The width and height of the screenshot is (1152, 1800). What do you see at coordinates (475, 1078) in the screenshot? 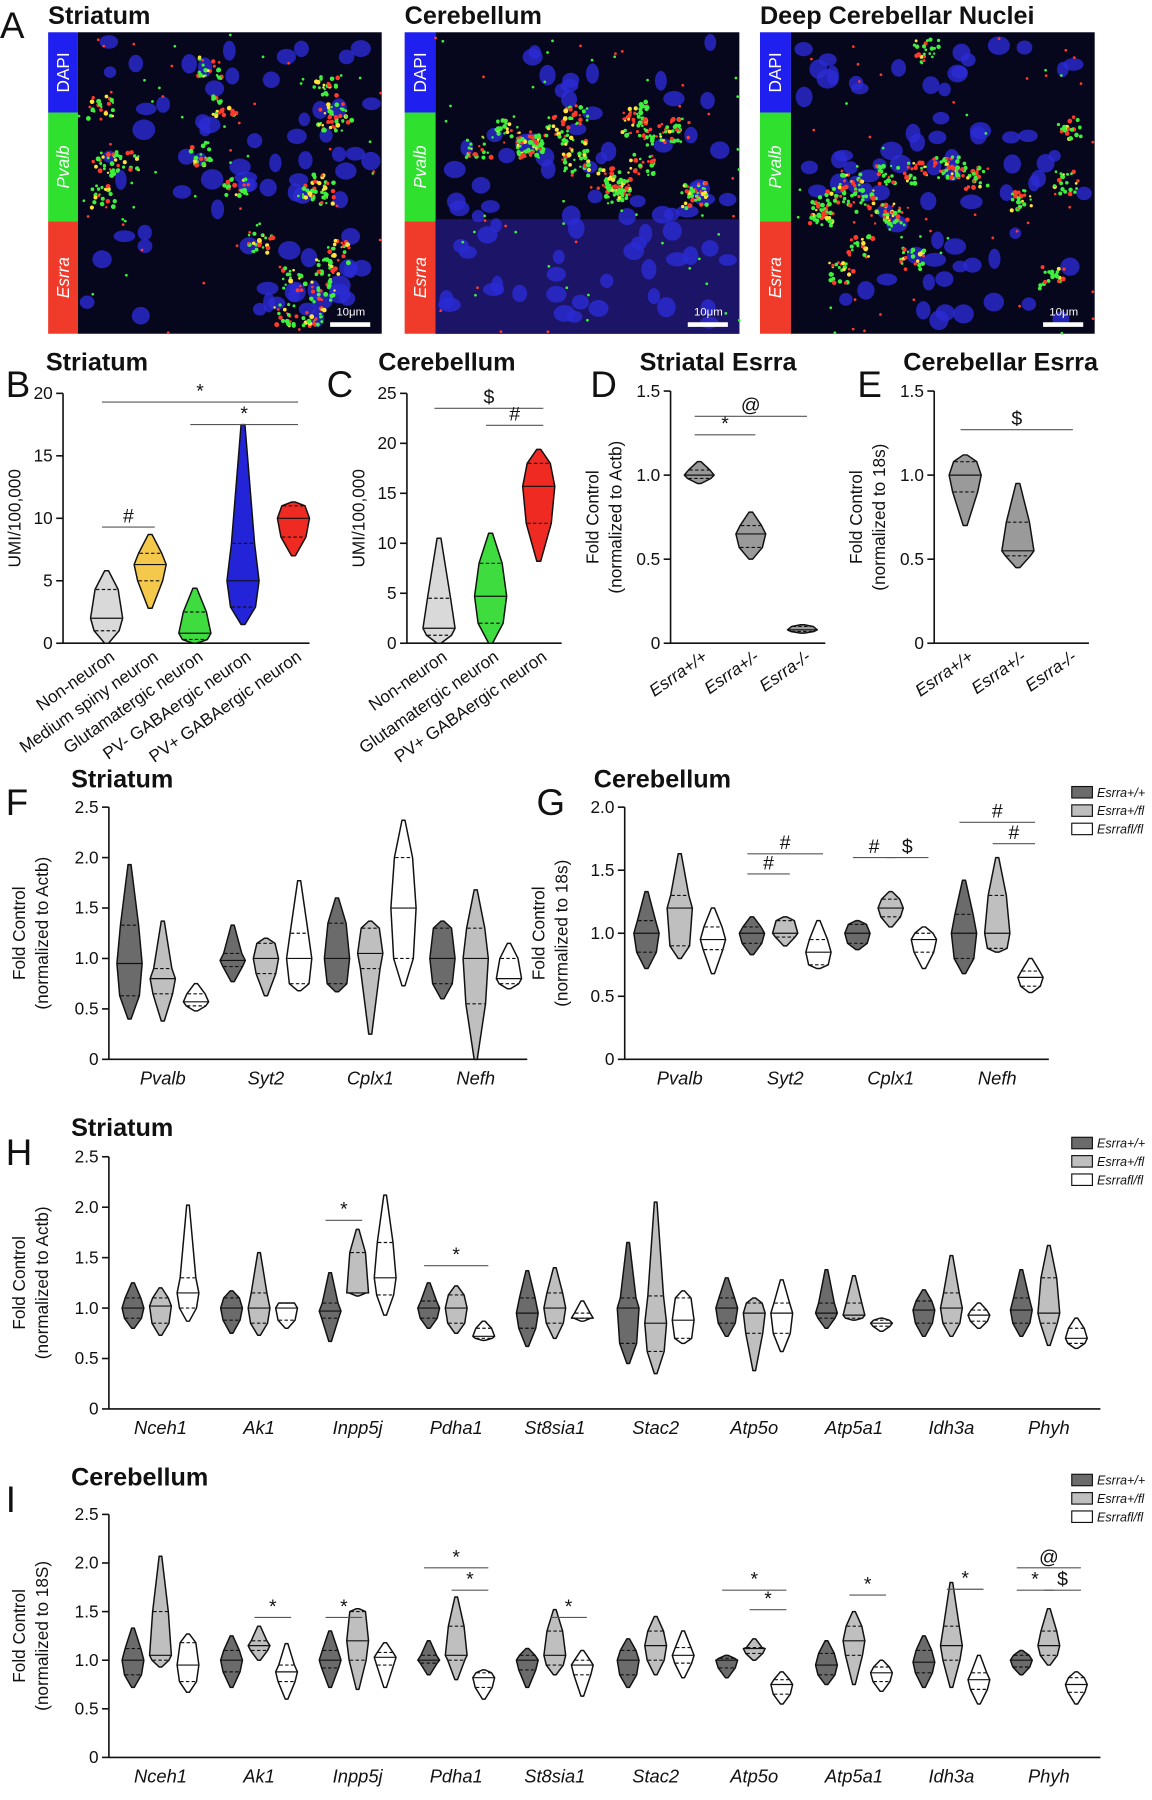
I see `x-tick-label: Nefh` at bounding box center [475, 1078].